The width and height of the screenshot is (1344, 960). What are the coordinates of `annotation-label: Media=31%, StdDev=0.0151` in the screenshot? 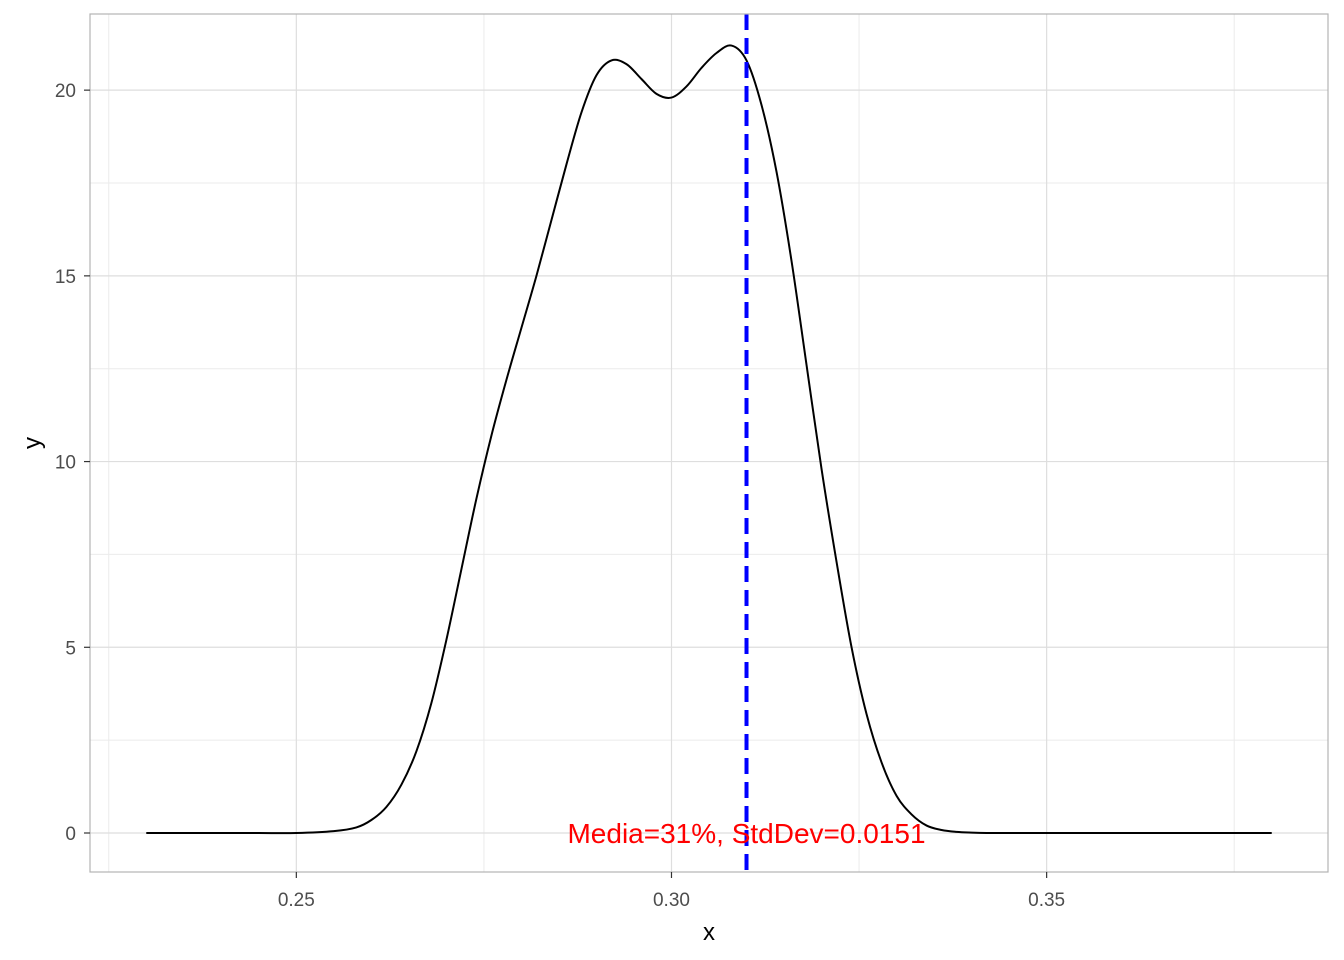 It's located at (746, 833).